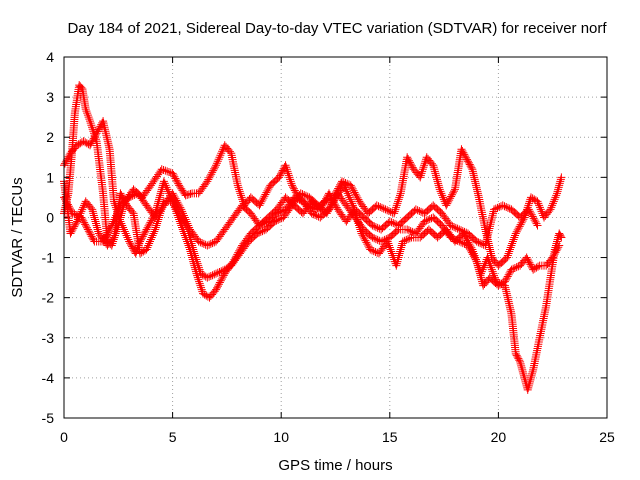 Image resolution: width=640 pixels, height=480 pixels. Describe the element at coordinates (390, 437) in the screenshot. I see `x-tick-label: 15` at that location.